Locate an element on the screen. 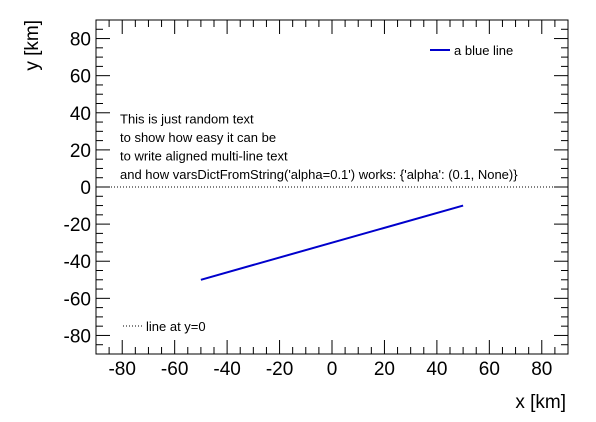 This screenshot has height=422, width=596. x-tick-label: 60 is located at coordinates (489, 369).